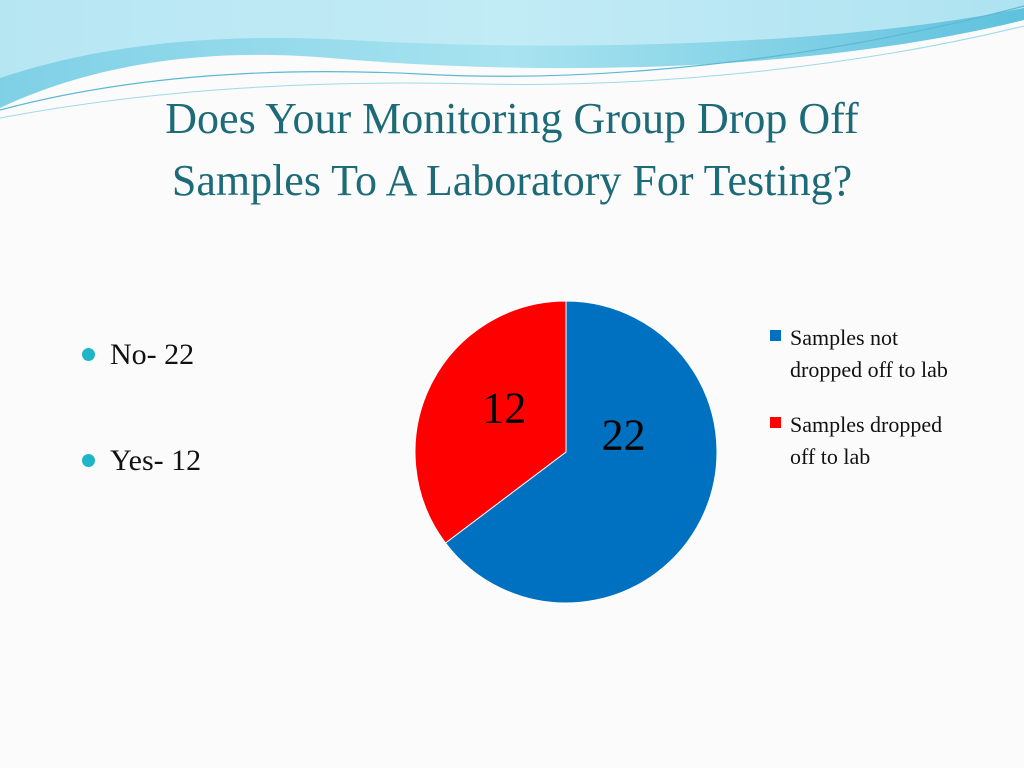  What do you see at coordinates (624, 435) in the screenshot?
I see `pie-data-label-0: 22` at bounding box center [624, 435].